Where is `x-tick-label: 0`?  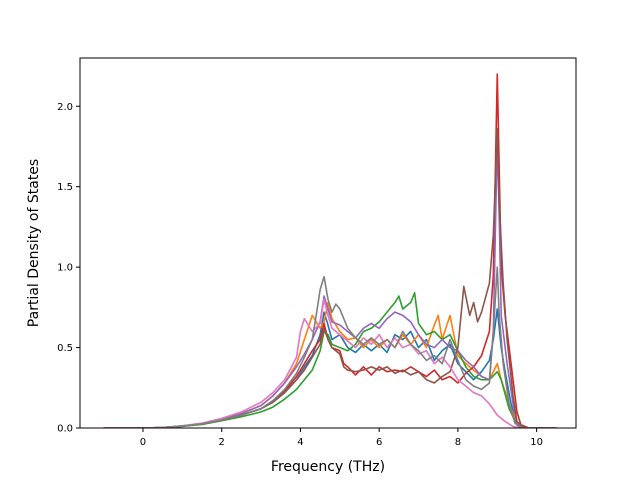
x-tick-label: 0 is located at coordinates (143, 442).